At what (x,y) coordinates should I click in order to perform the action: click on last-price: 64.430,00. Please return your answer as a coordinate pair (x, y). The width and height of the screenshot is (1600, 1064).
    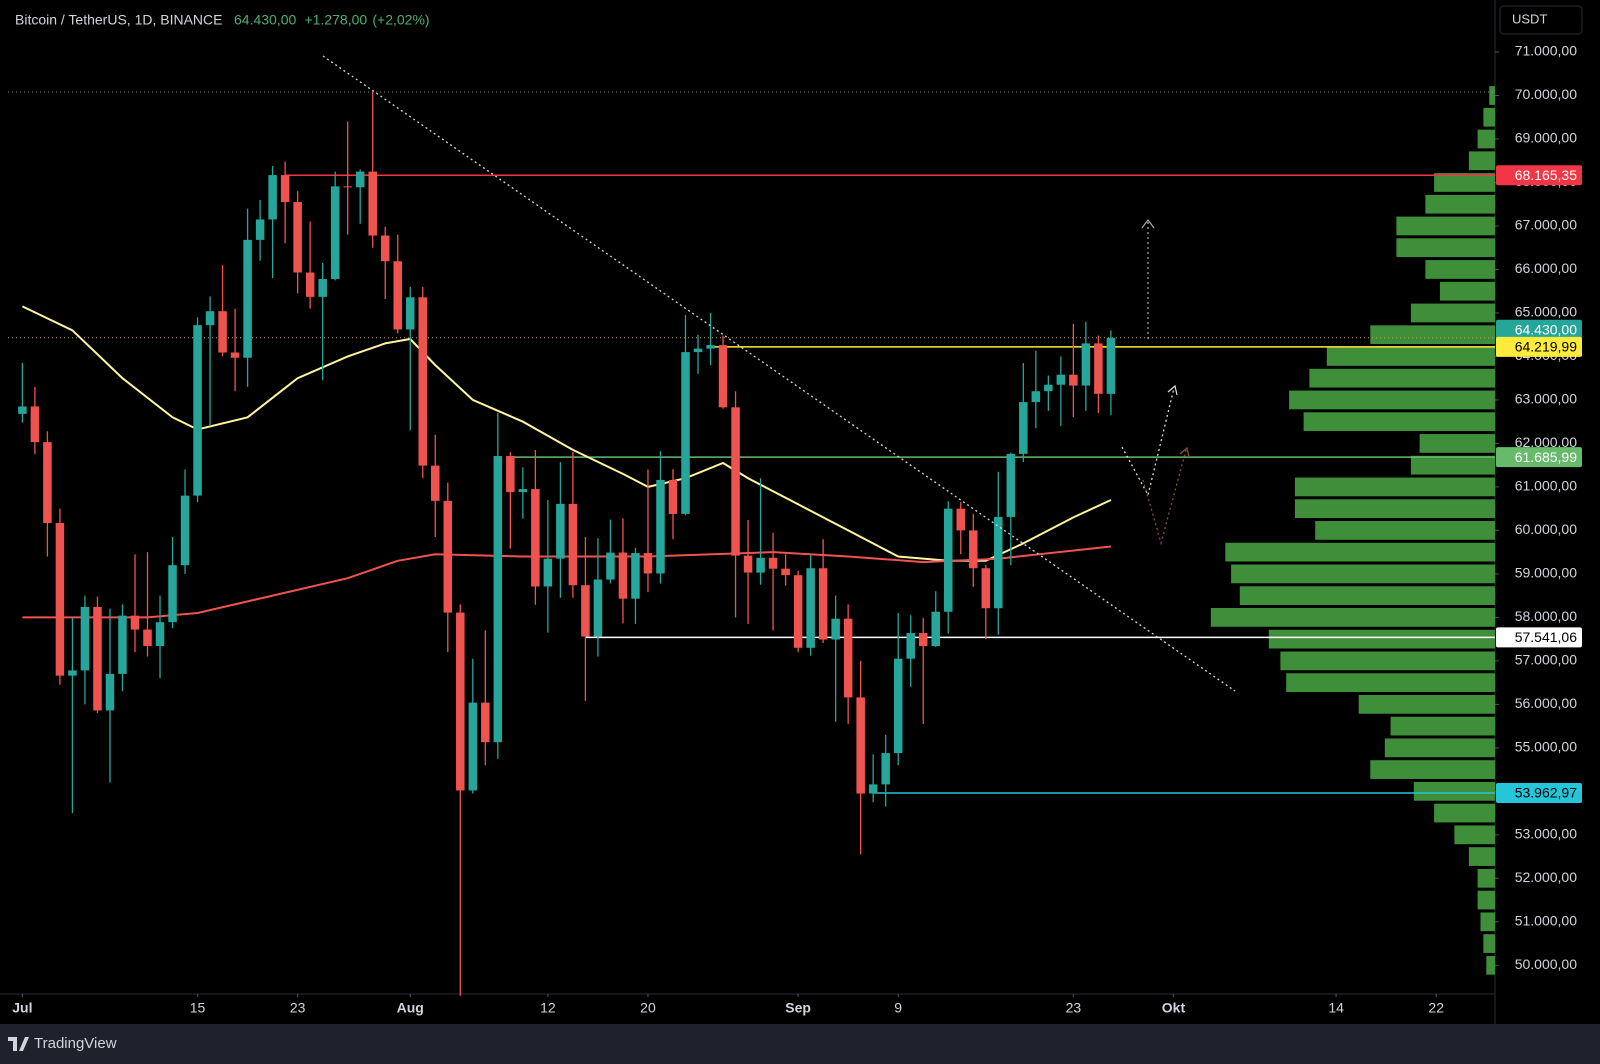
    Looking at the image, I should click on (265, 20).